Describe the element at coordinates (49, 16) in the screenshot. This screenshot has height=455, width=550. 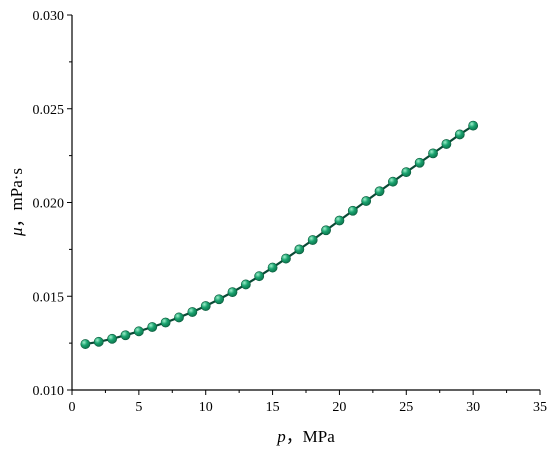
I see `y-tick-label: 0.030` at that location.